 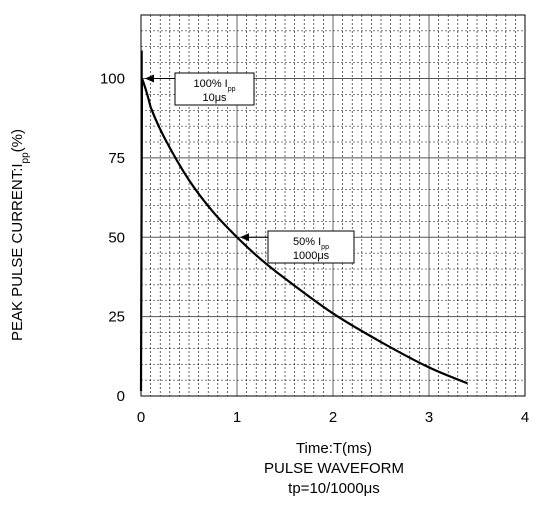 I want to click on x-tick-label: 0, so click(x=141, y=417).